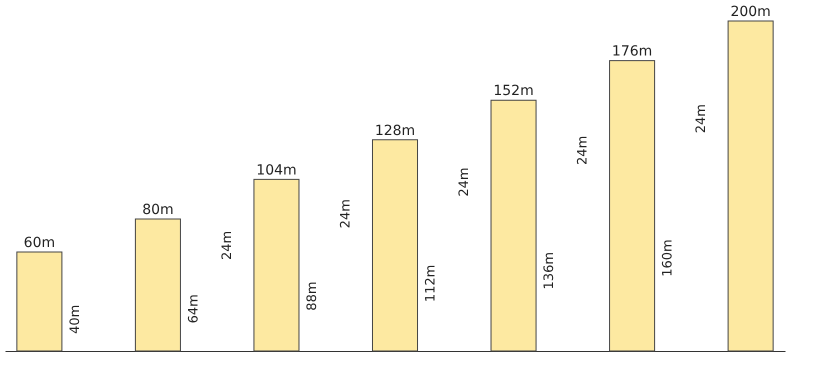 This screenshot has height=390, width=820. I want to click on data-label: 104m, so click(276, 170).